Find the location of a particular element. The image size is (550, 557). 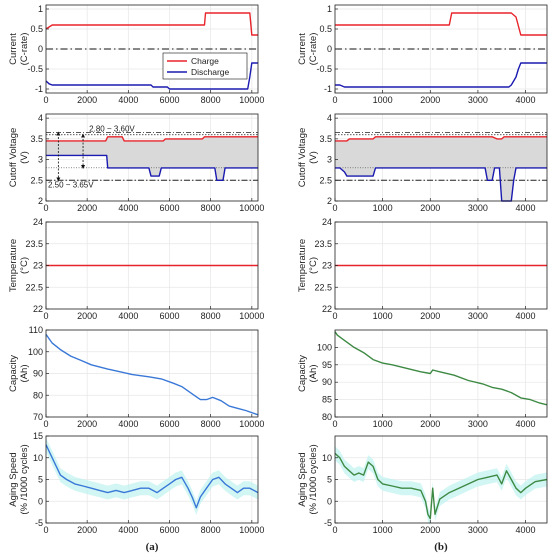

x-tick-label-c0-r0-3: 6000 is located at coordinates (169, 100).